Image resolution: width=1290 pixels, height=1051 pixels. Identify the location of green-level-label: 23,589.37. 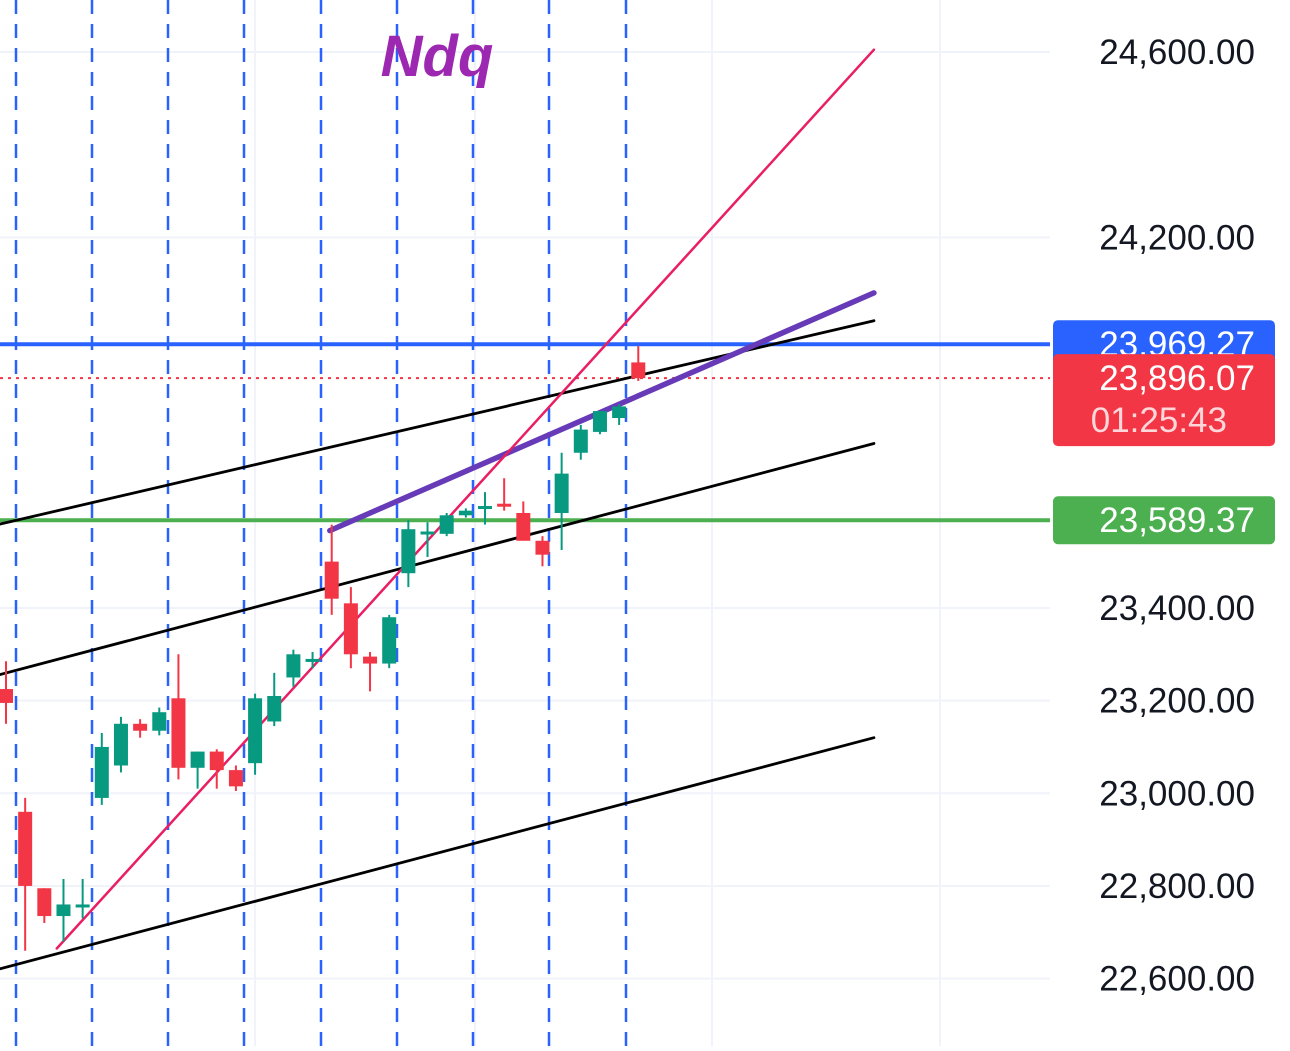
(1177, 520).